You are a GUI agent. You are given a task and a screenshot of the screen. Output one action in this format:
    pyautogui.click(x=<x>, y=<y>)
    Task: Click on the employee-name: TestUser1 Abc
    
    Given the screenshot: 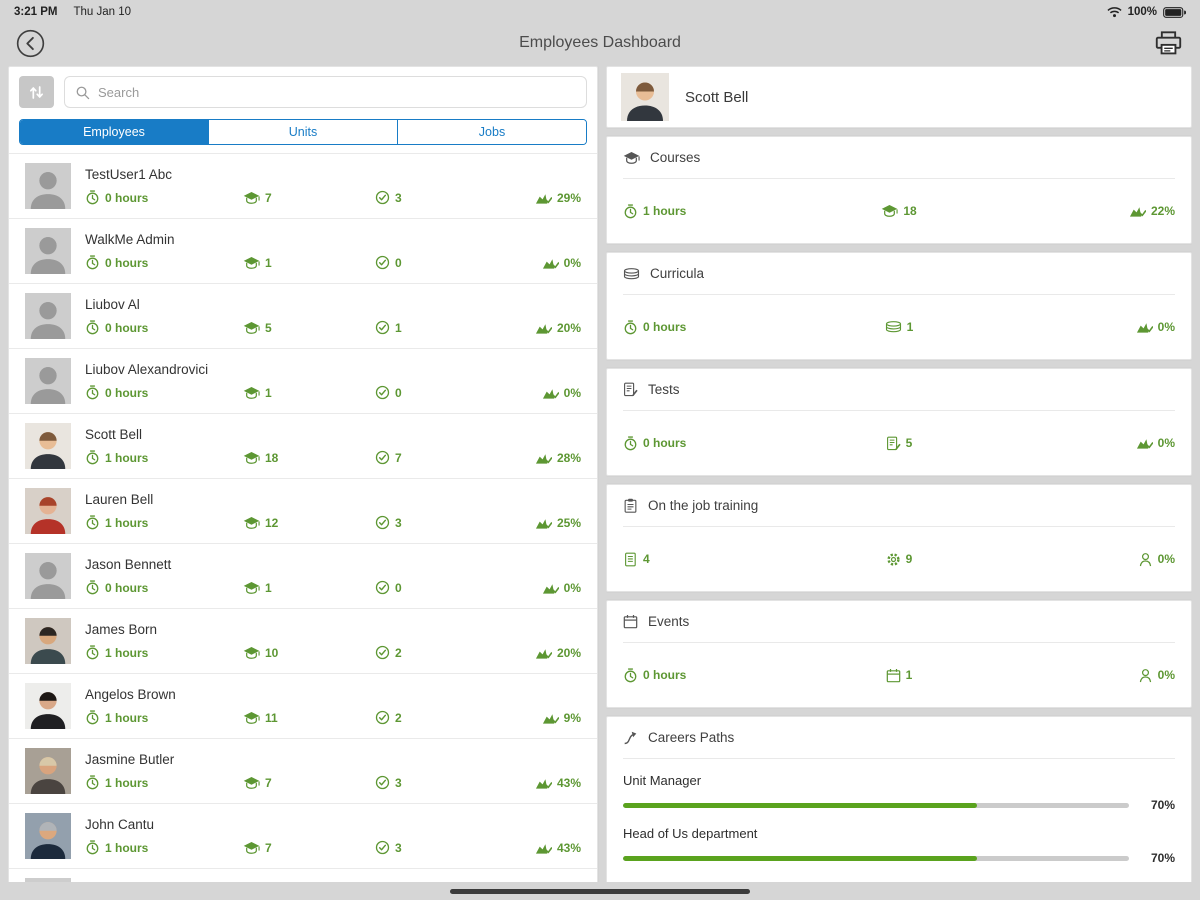 What is the action you would take?
    pyautogui.click(x=129, y=174)
    